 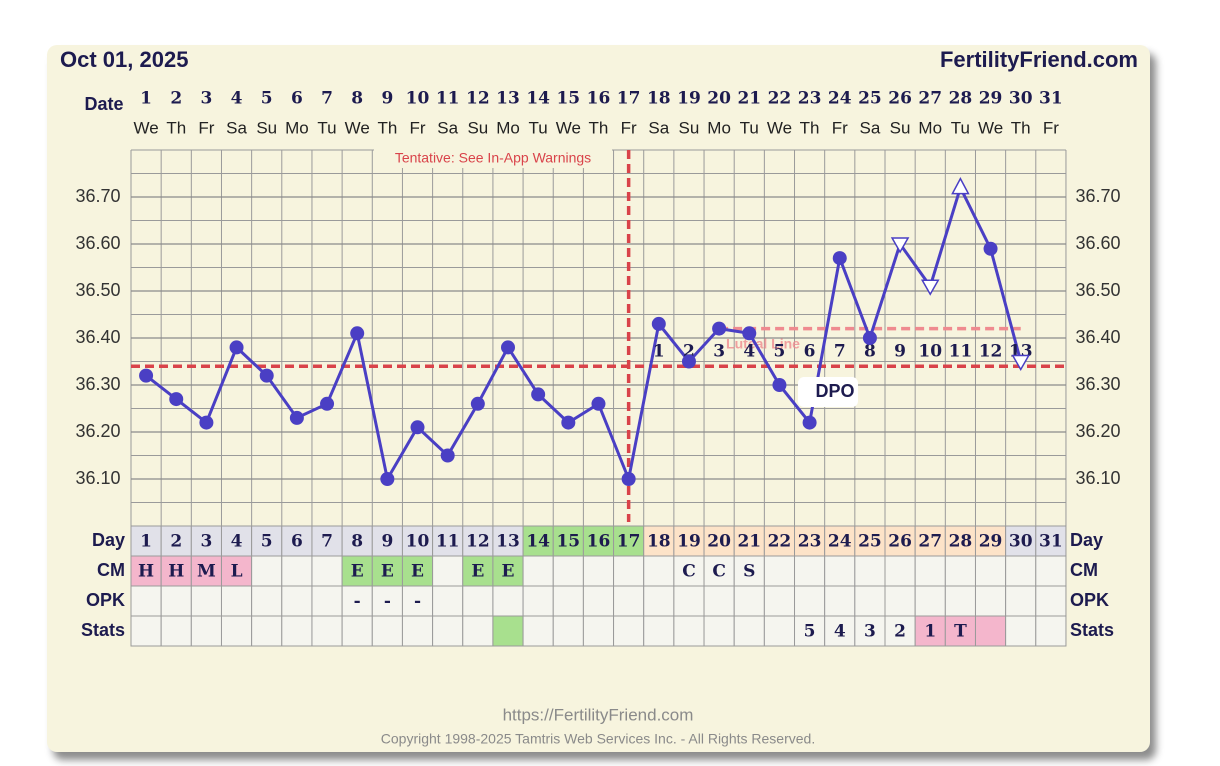 What do you see at coordinates (991, 542) in the screenshot?
I see `cell-text: 29` at bounding box center [991, 542].